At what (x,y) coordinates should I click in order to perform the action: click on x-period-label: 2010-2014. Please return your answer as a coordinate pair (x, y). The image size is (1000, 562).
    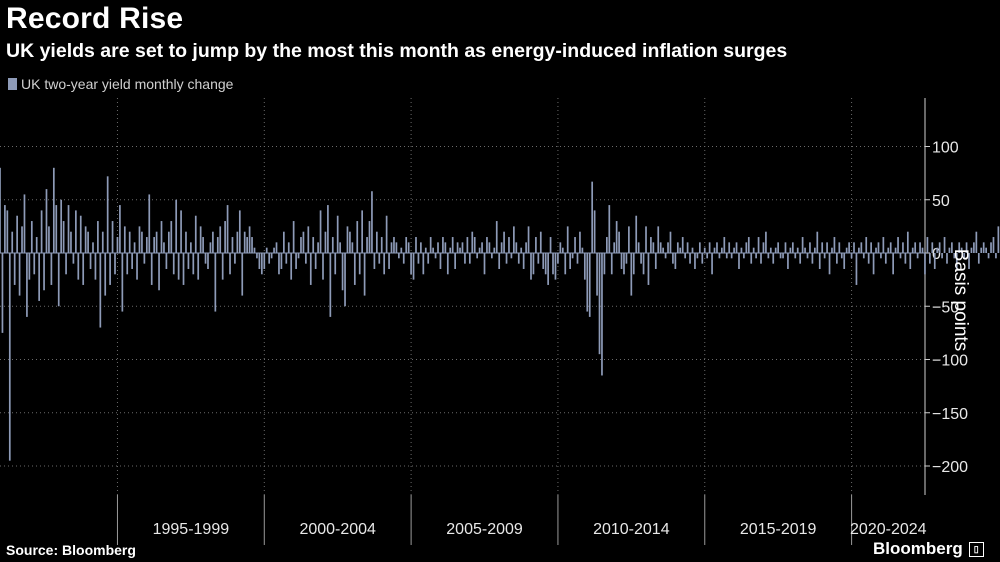
    Looking at the image, I should click on (631, 529).